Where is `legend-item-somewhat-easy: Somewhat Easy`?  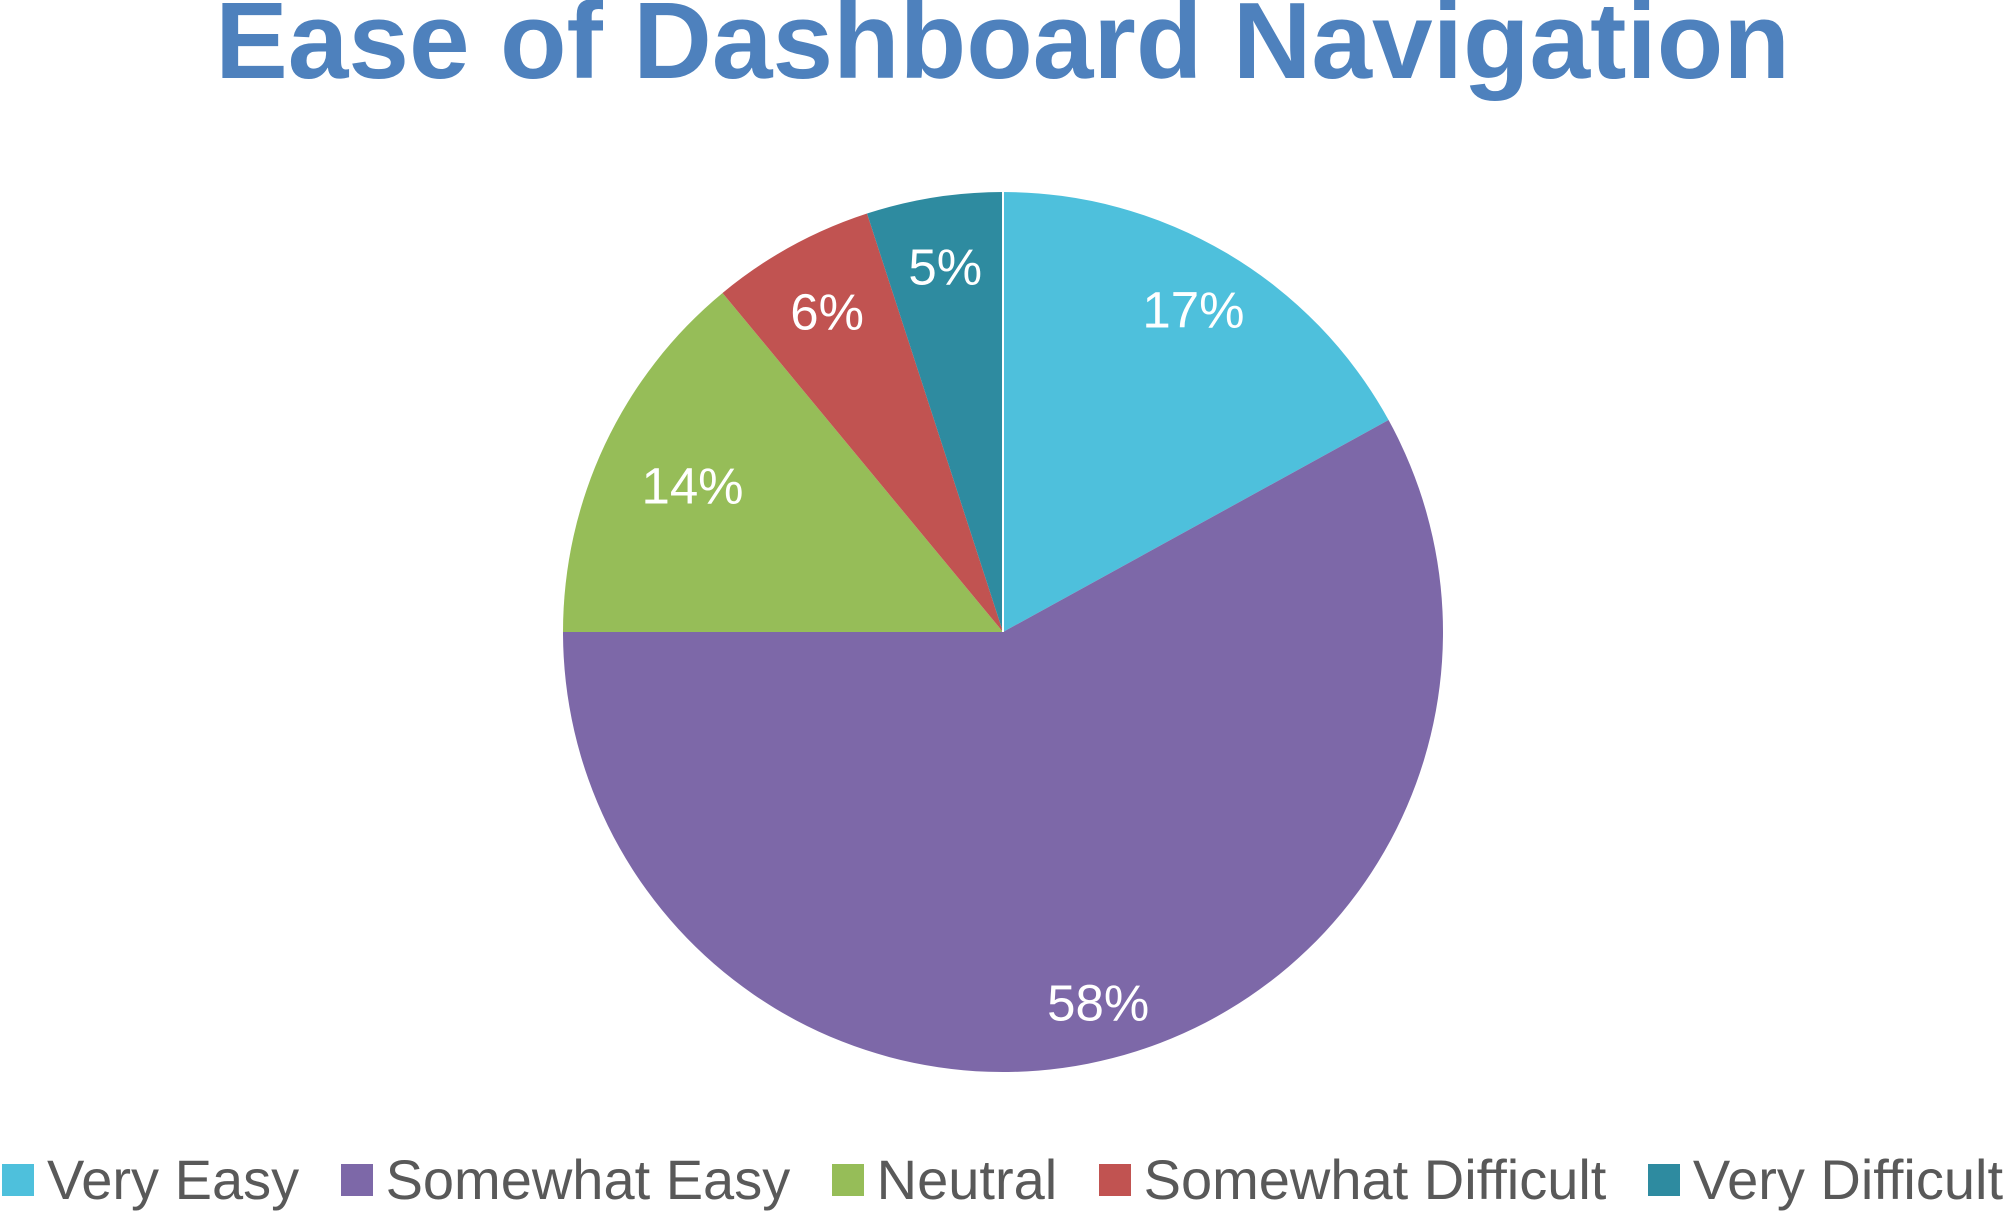 legend-item-somewhat-easy: Somewhat Easy is located at coordinates (565, 1179).